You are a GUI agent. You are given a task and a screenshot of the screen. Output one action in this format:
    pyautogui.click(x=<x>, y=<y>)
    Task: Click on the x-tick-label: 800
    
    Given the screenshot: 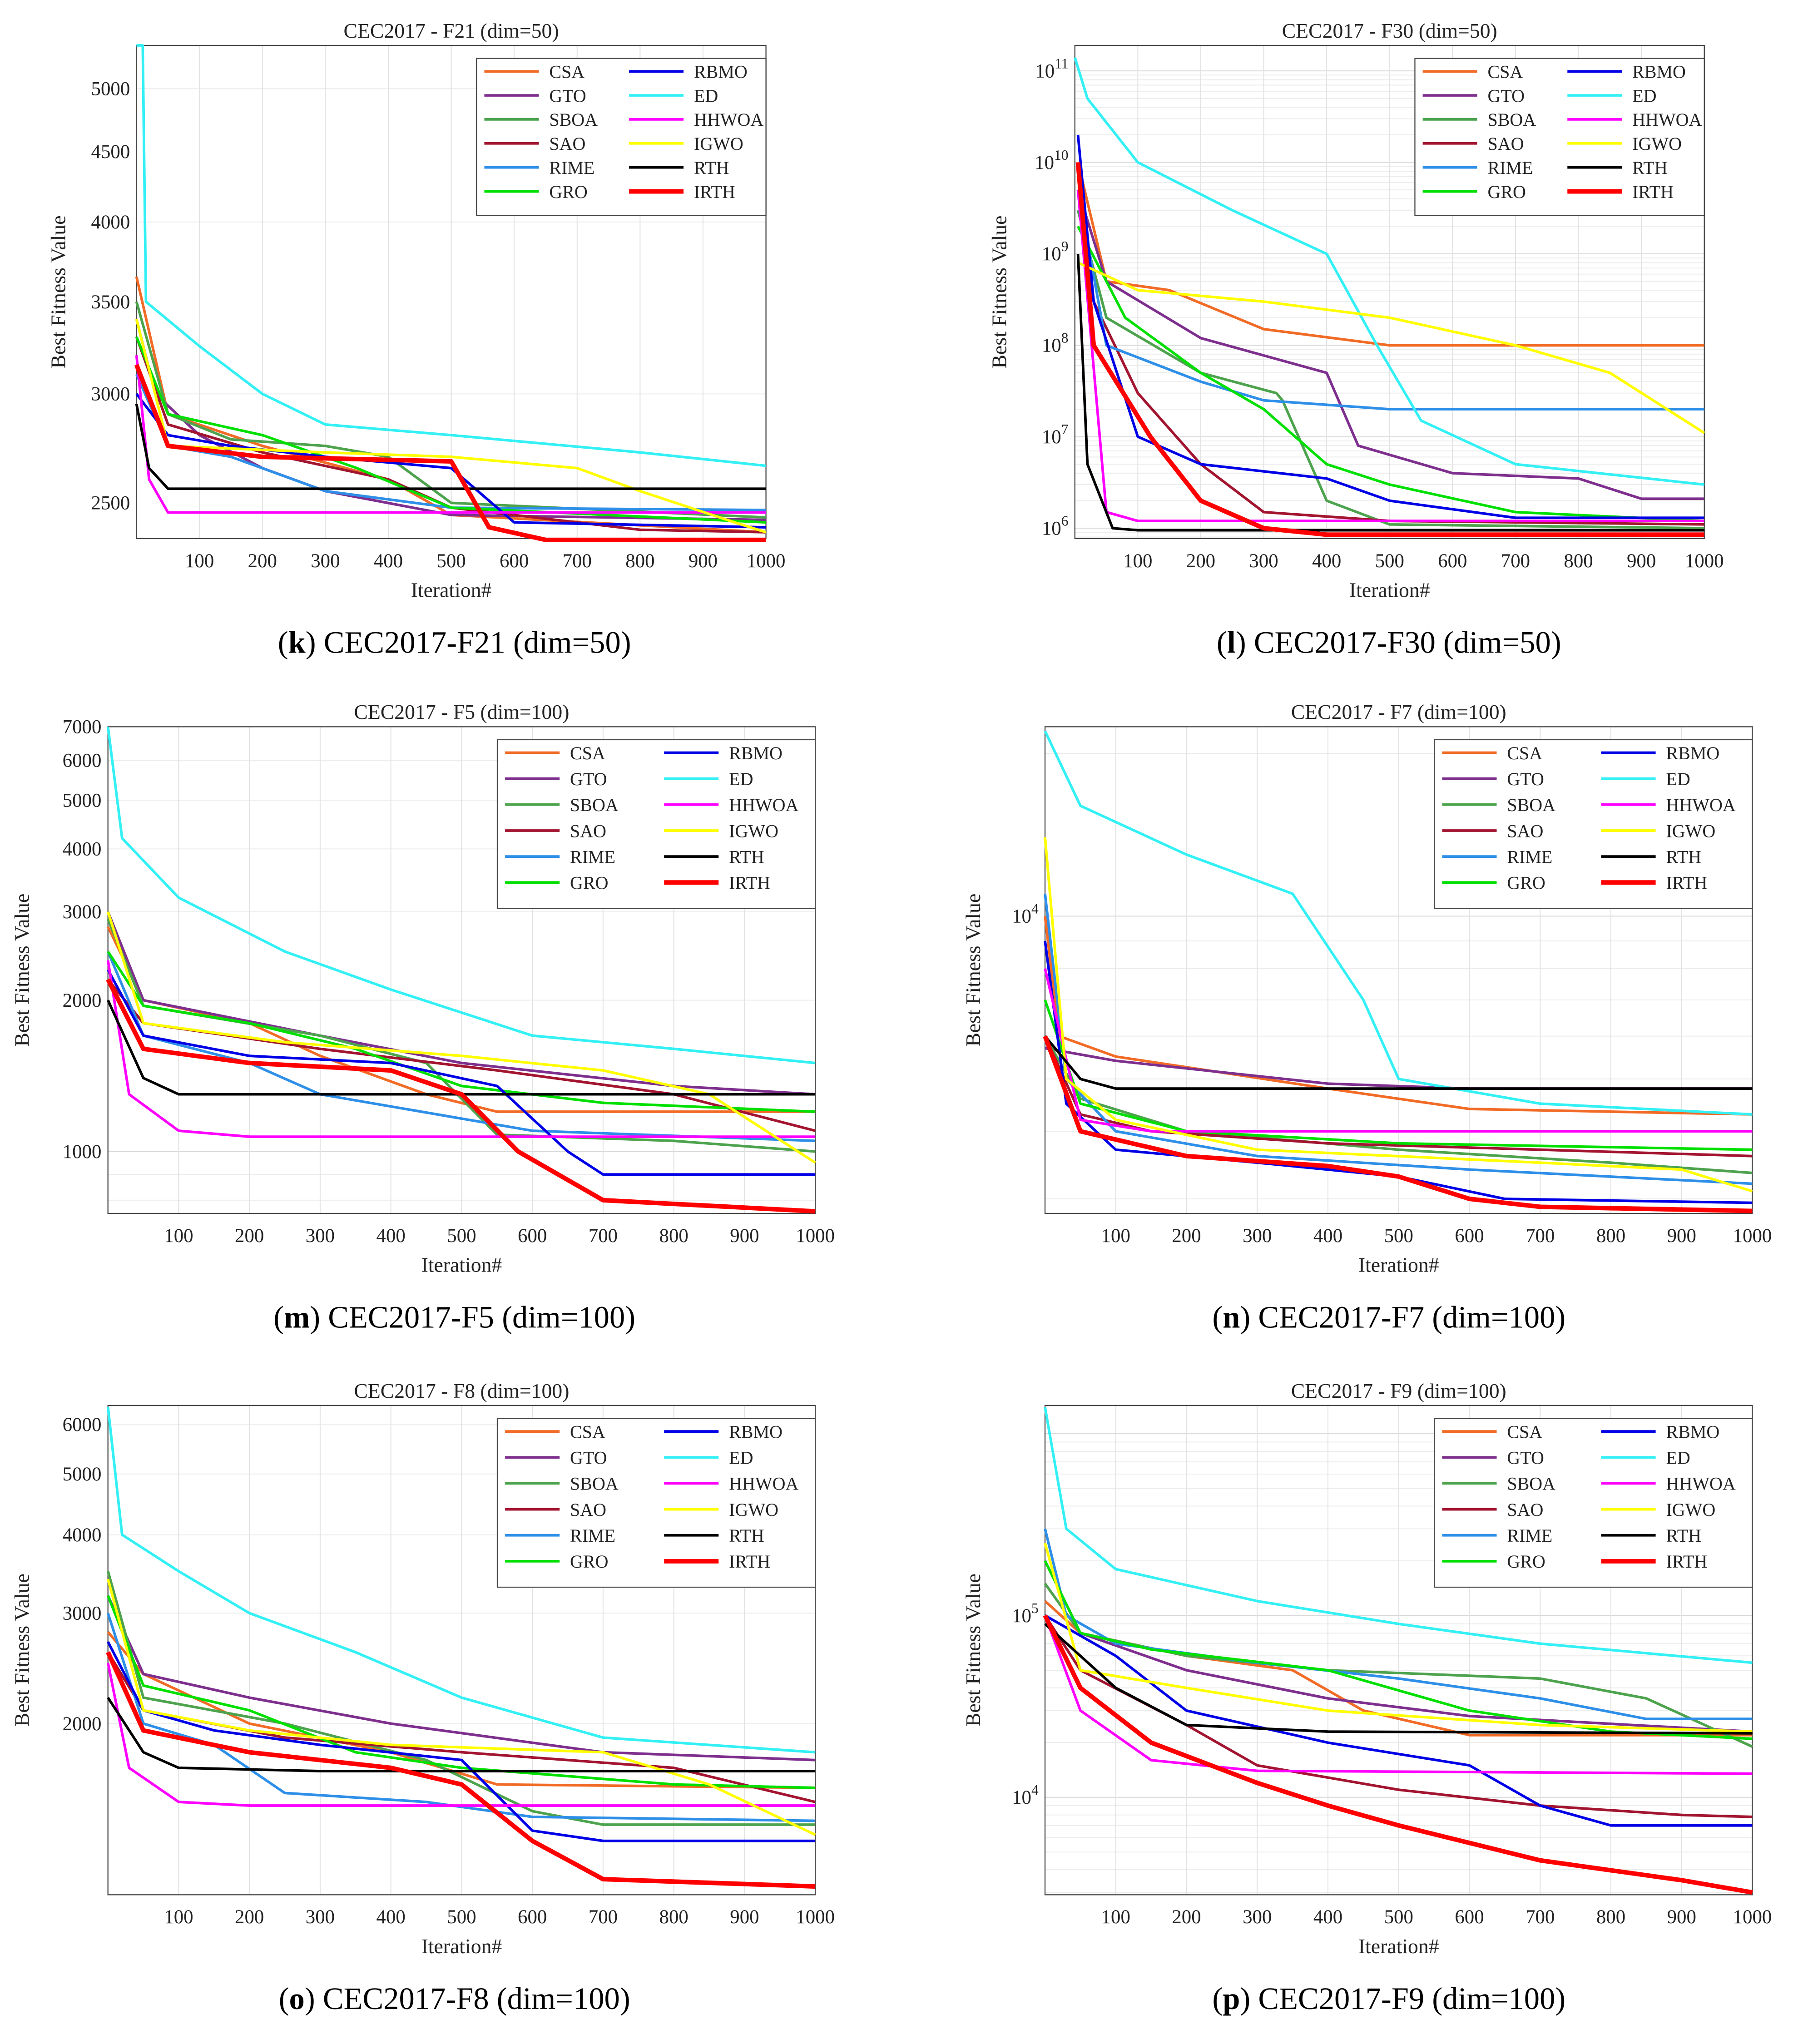 What is the action you would take?
    pyautogui.click(x=1578, y=561)
    